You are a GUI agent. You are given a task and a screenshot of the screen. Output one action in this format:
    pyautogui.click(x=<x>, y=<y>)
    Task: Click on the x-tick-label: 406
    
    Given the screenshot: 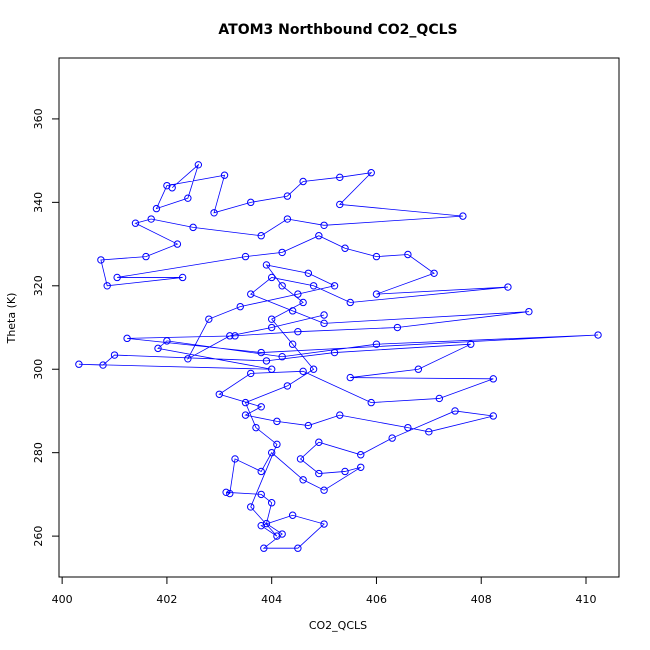 What is the action you would take?
    pyautogui.click(x=376, y=599)
    